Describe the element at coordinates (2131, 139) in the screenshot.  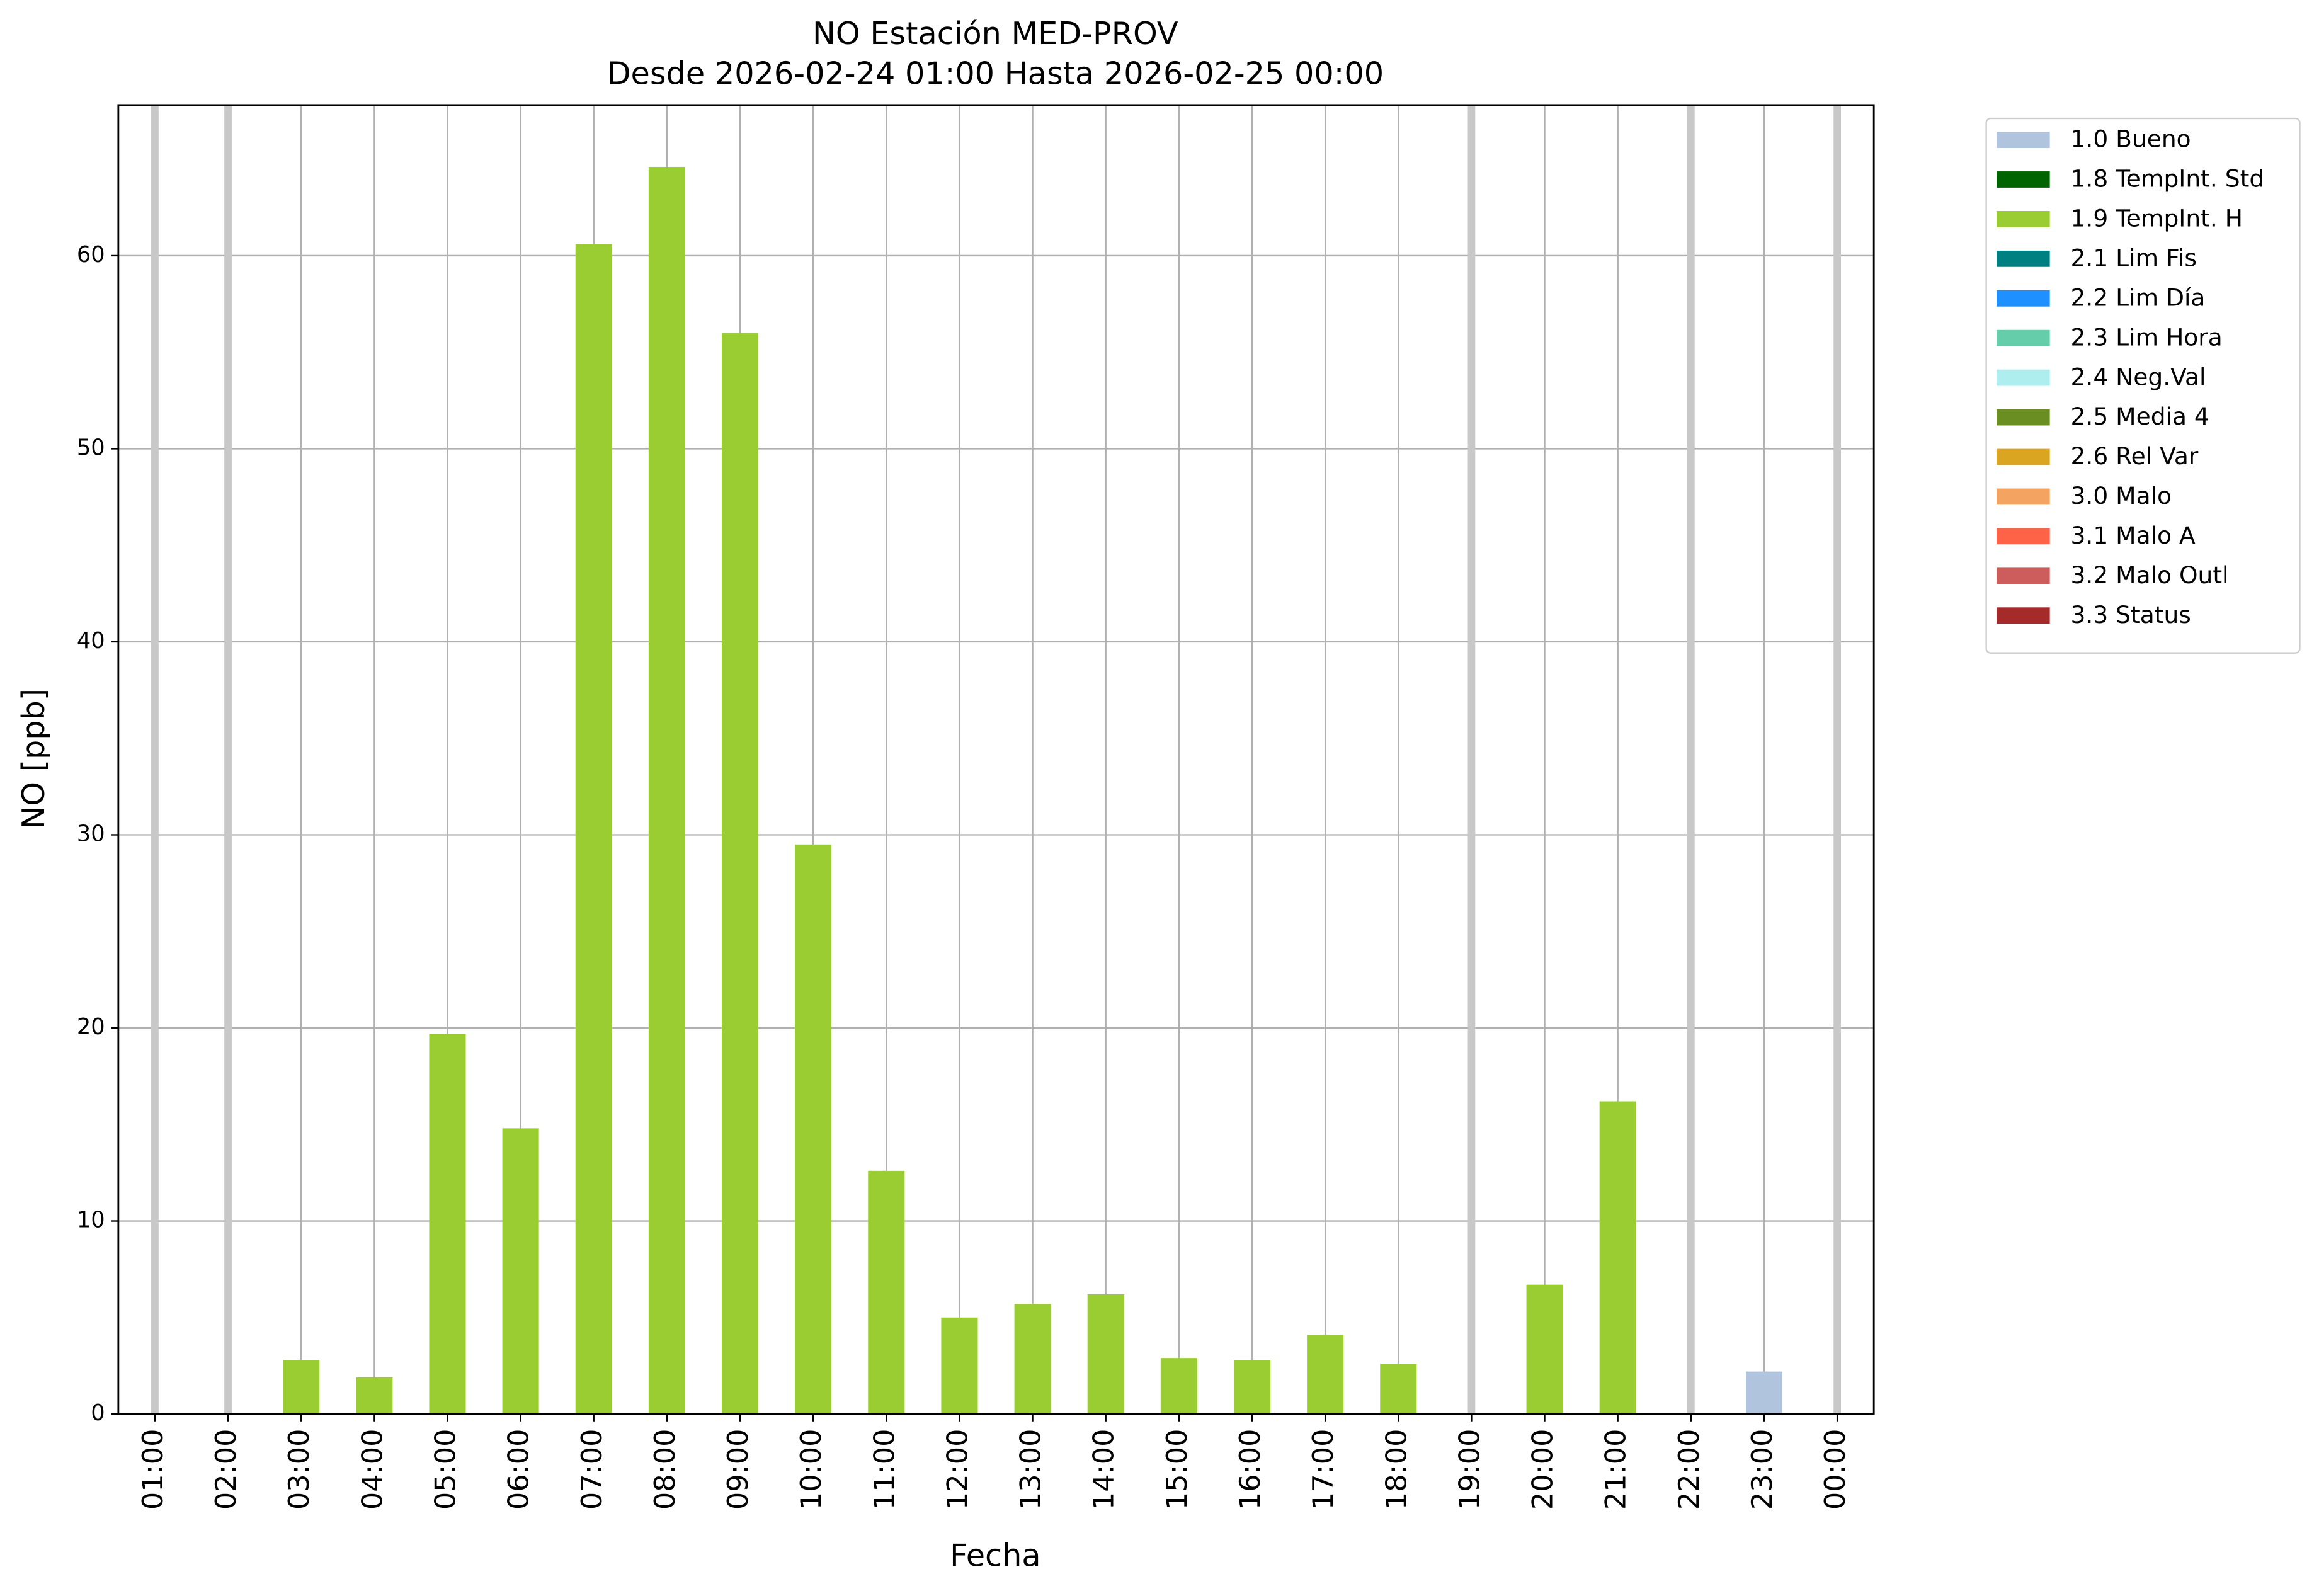
I see `legend-label: 1.0 Bueno` at that location.